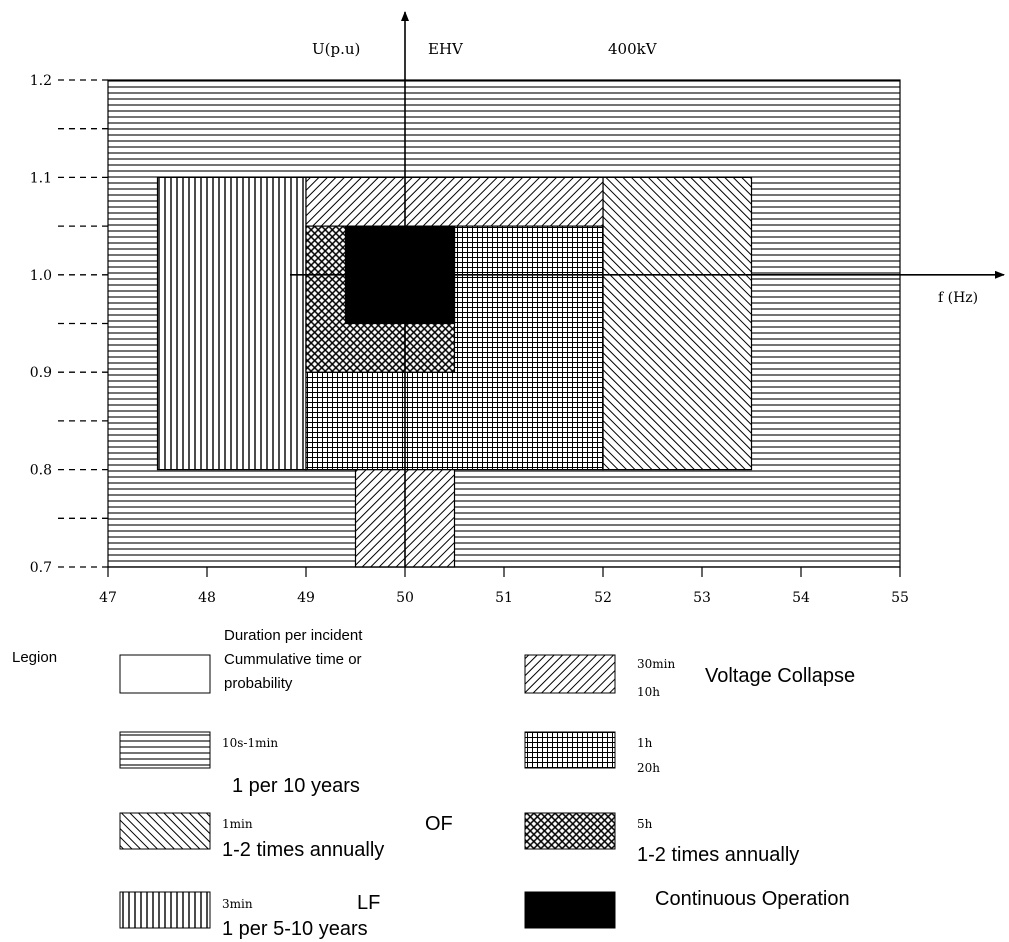 The width and height of the screenshot is (1009, 942). I want to click on legend-header-line1: Duration per incident, so click(293, 635).